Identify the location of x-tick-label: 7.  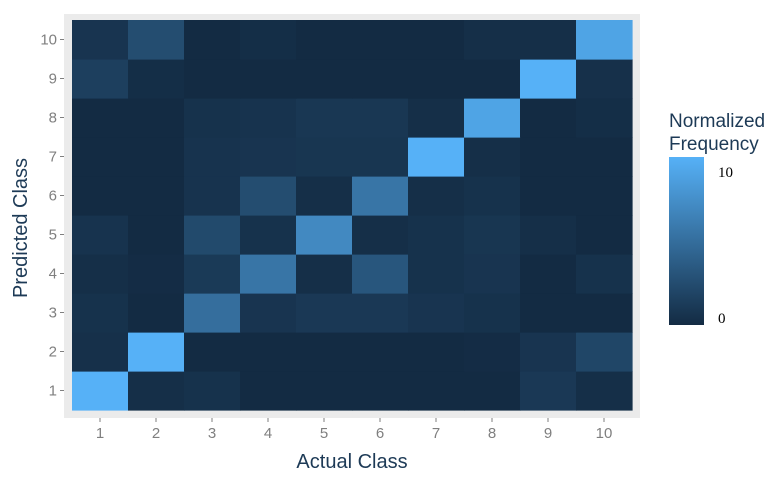
(436, 433).